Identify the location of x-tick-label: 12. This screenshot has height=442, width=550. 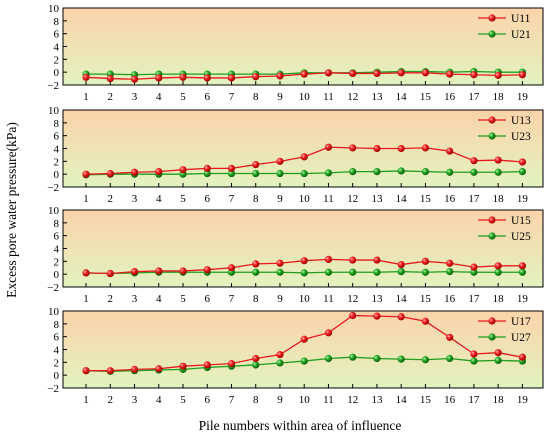
(352, 97).